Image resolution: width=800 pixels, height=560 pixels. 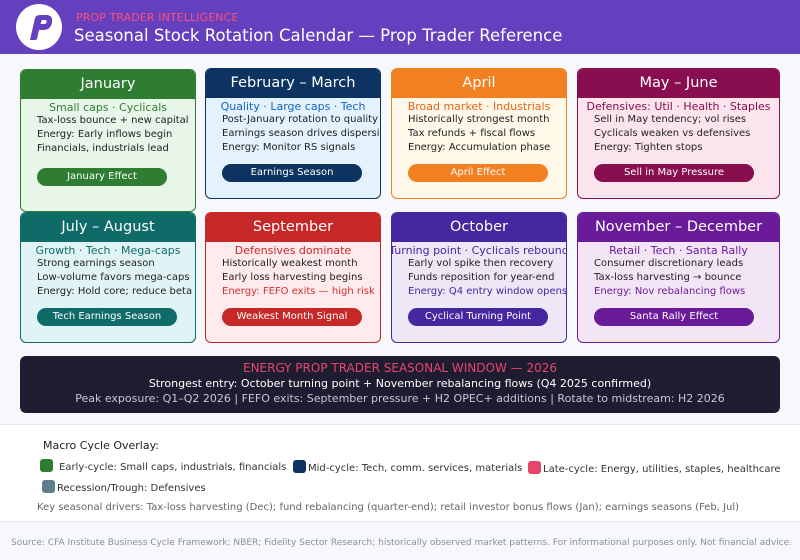 I want to click on early-cycle-swatch-icon, so click(x=46, y=465).